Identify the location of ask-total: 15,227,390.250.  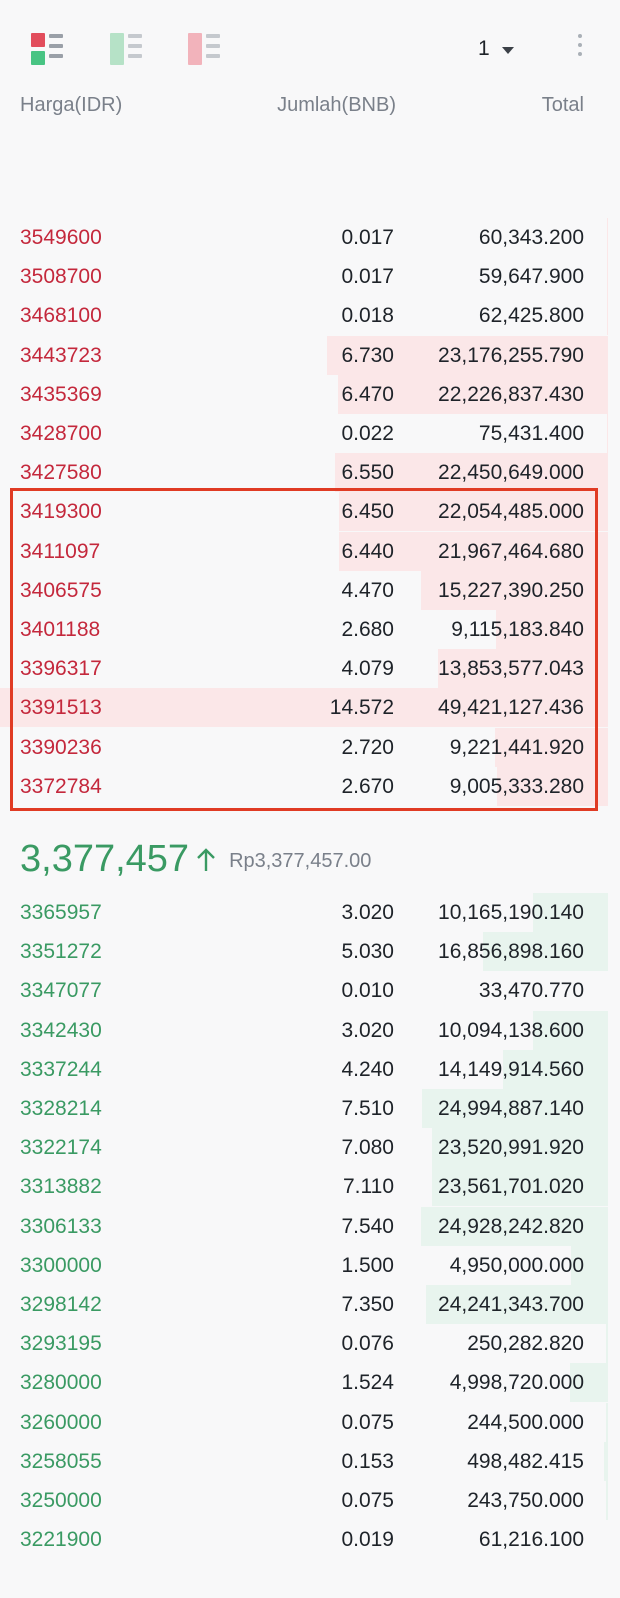
(511, 590).